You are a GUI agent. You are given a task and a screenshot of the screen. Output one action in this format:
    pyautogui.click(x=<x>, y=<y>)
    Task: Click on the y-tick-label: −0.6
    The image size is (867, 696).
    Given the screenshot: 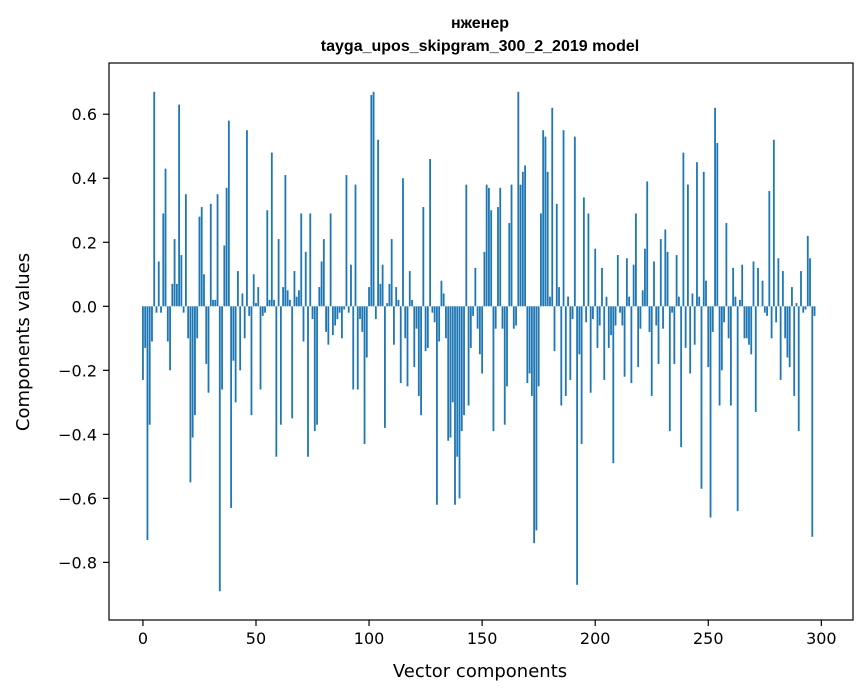 What is the action you would take?
    pyautogui.click(x=77, y=498)
    